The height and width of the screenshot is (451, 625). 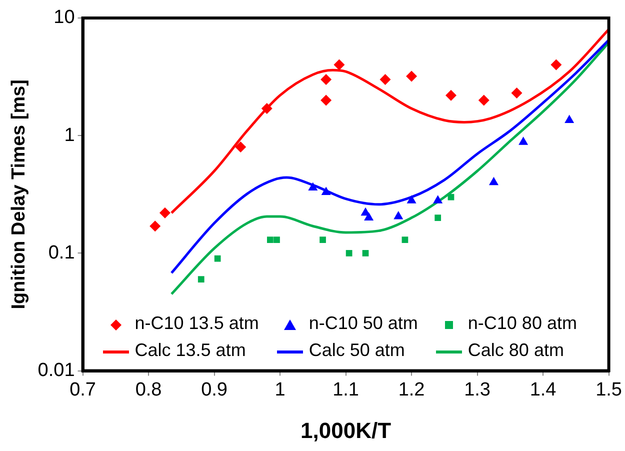 I want to click on y-tick-label: 0.01, so click(x=56, y=371).